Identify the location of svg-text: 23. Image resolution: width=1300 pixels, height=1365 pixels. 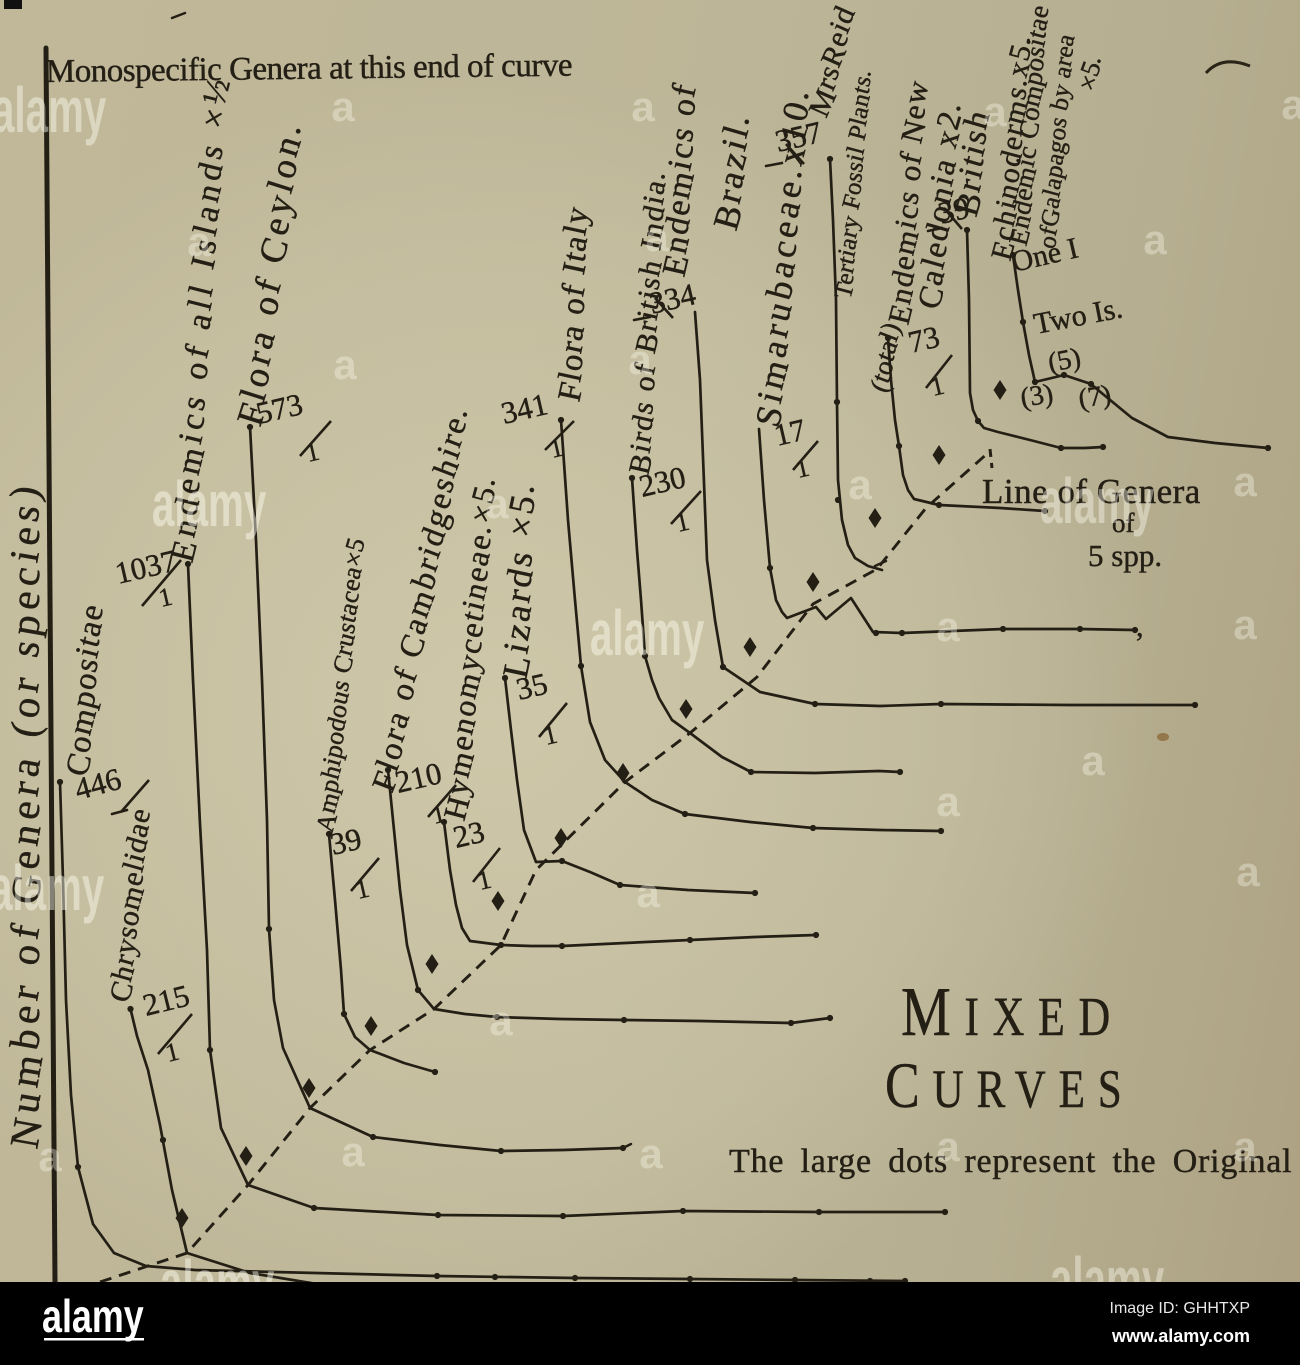
(469, 834).